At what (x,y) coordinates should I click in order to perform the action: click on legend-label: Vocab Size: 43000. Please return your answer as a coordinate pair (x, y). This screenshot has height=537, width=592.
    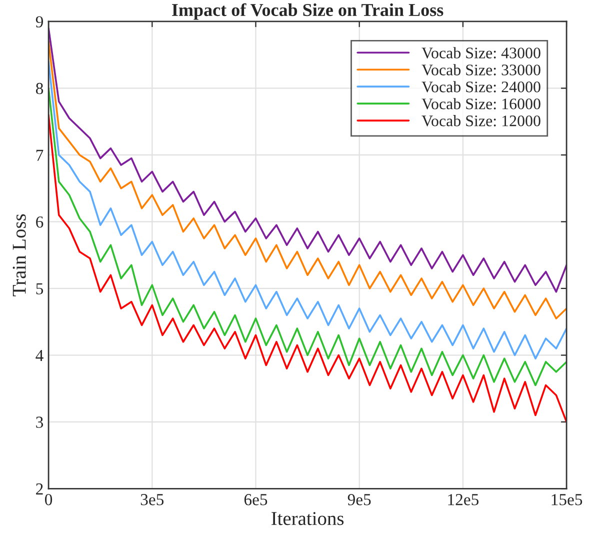
    Looking at the image, I should click on (481, 52).